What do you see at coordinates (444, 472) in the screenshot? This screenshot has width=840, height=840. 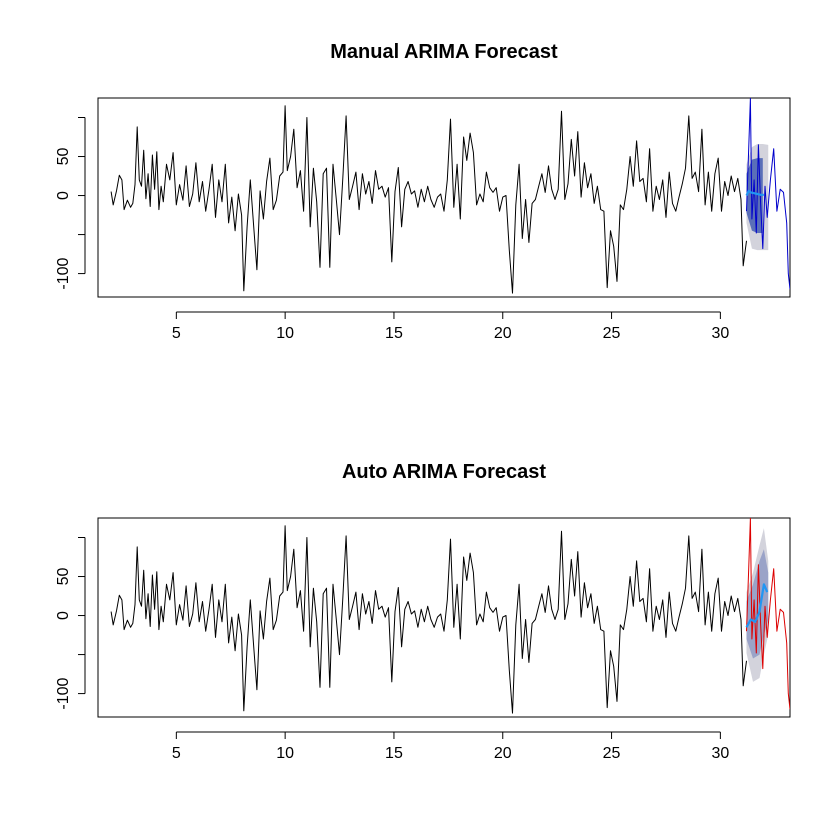 I see `auto-arima-title: Auto ARIMA Forecast` at bounding box center [444, 472].